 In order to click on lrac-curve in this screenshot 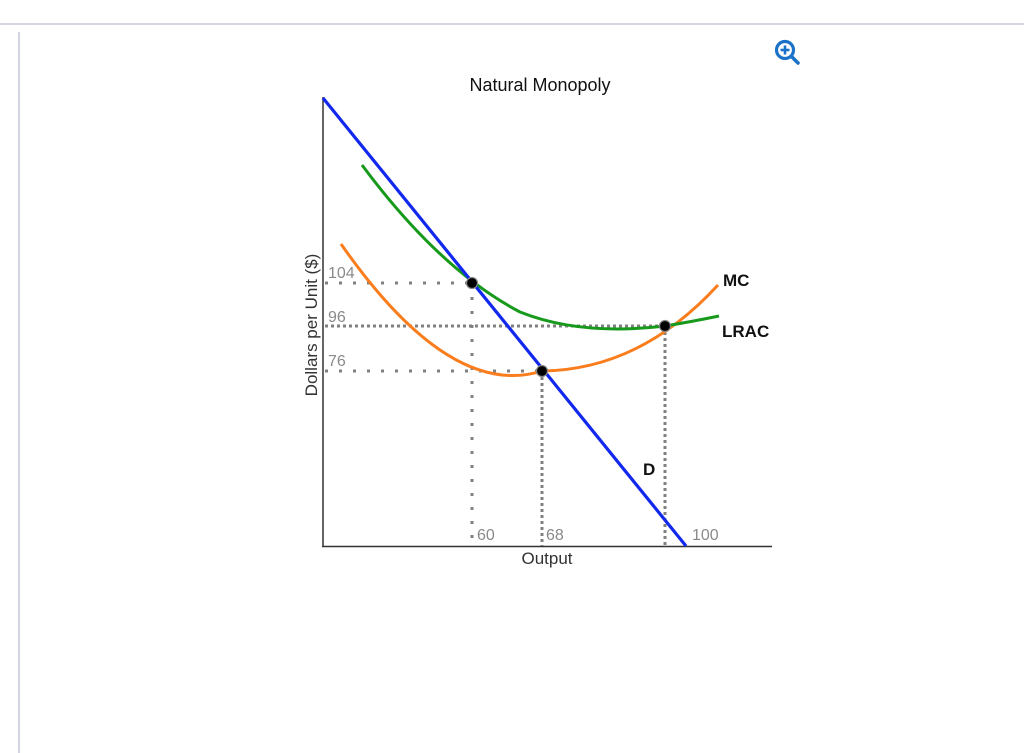, I will do `click(540, 247)`.